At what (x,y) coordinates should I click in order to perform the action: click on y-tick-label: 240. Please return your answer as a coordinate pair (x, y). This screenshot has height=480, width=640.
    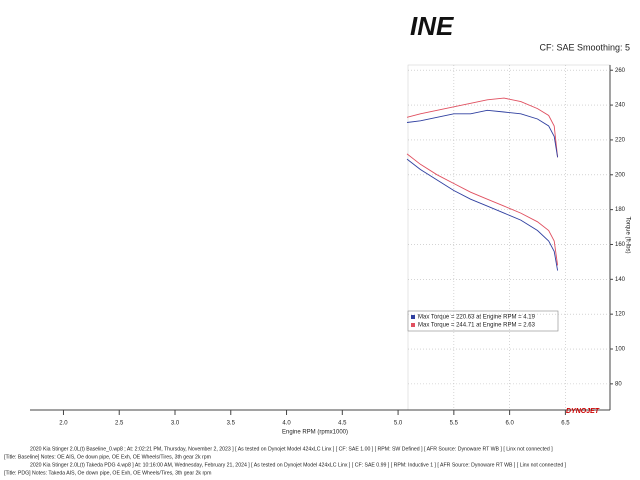
    Looking at the image, I should click on (620, 106).